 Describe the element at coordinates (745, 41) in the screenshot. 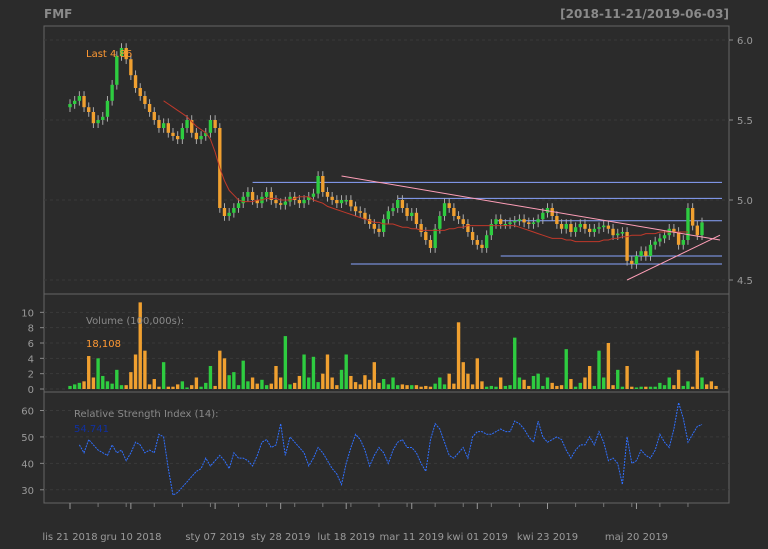

I see `price-tick-label: 6.0` at that location.